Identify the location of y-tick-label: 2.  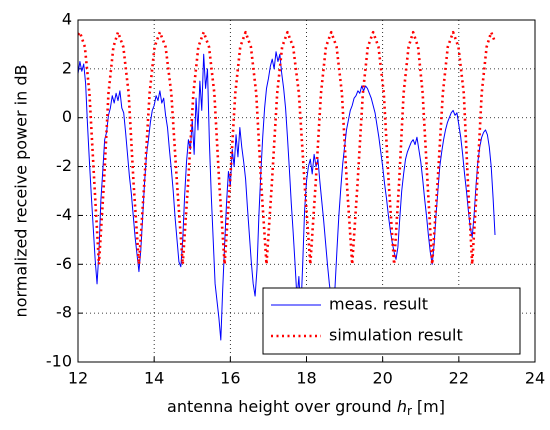
(67, 67).